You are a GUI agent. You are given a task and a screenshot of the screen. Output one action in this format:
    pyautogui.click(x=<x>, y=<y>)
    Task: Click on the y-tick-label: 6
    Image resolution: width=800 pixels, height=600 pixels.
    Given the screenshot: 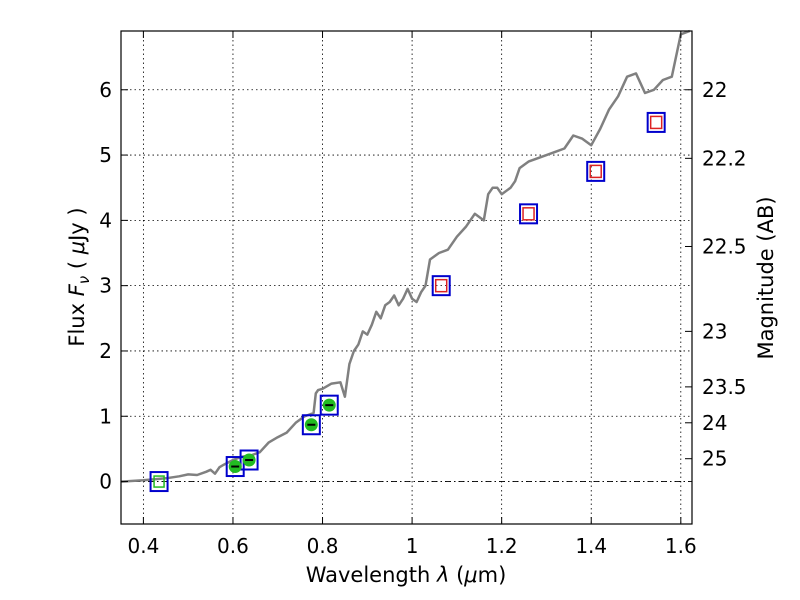 What is the action you would take?
    pyautogui.click(x=105, y=90)
    